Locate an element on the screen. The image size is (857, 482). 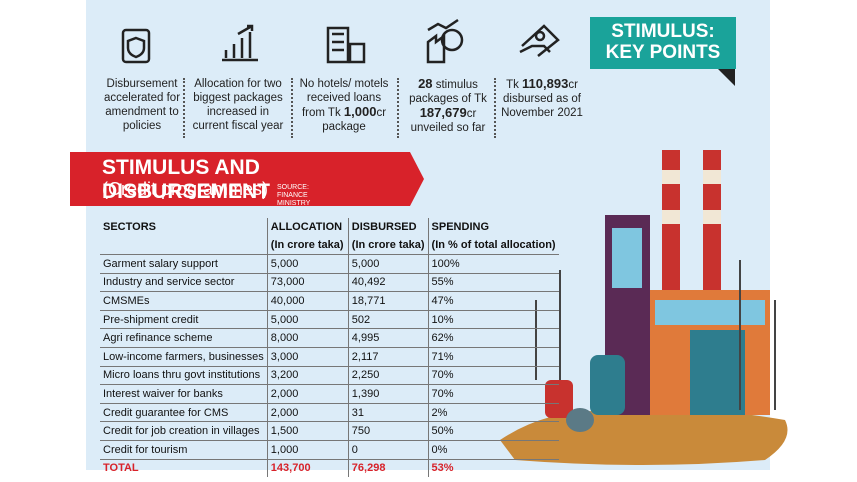
cell: 1,000 is located at coordinates (307, 450).